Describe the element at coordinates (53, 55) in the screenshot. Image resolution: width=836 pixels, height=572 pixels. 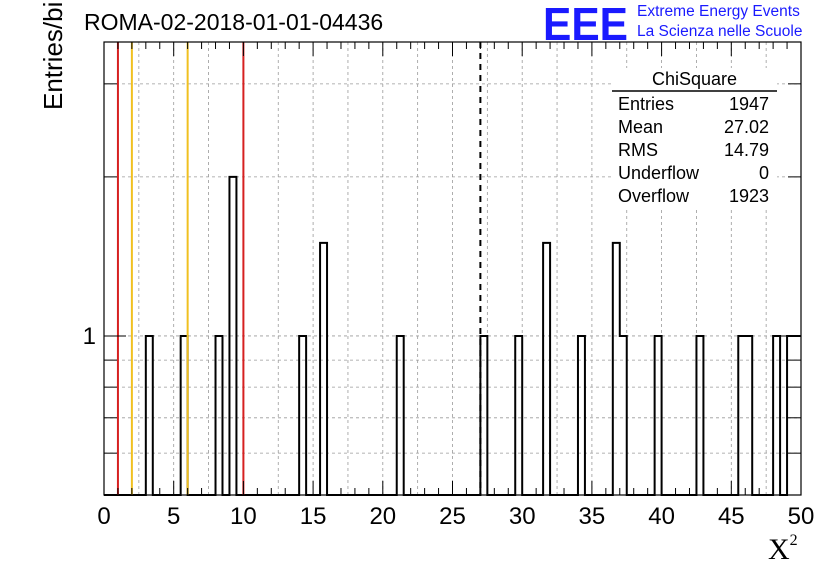
I see `y-axis-label: Entries/bin` at that location.